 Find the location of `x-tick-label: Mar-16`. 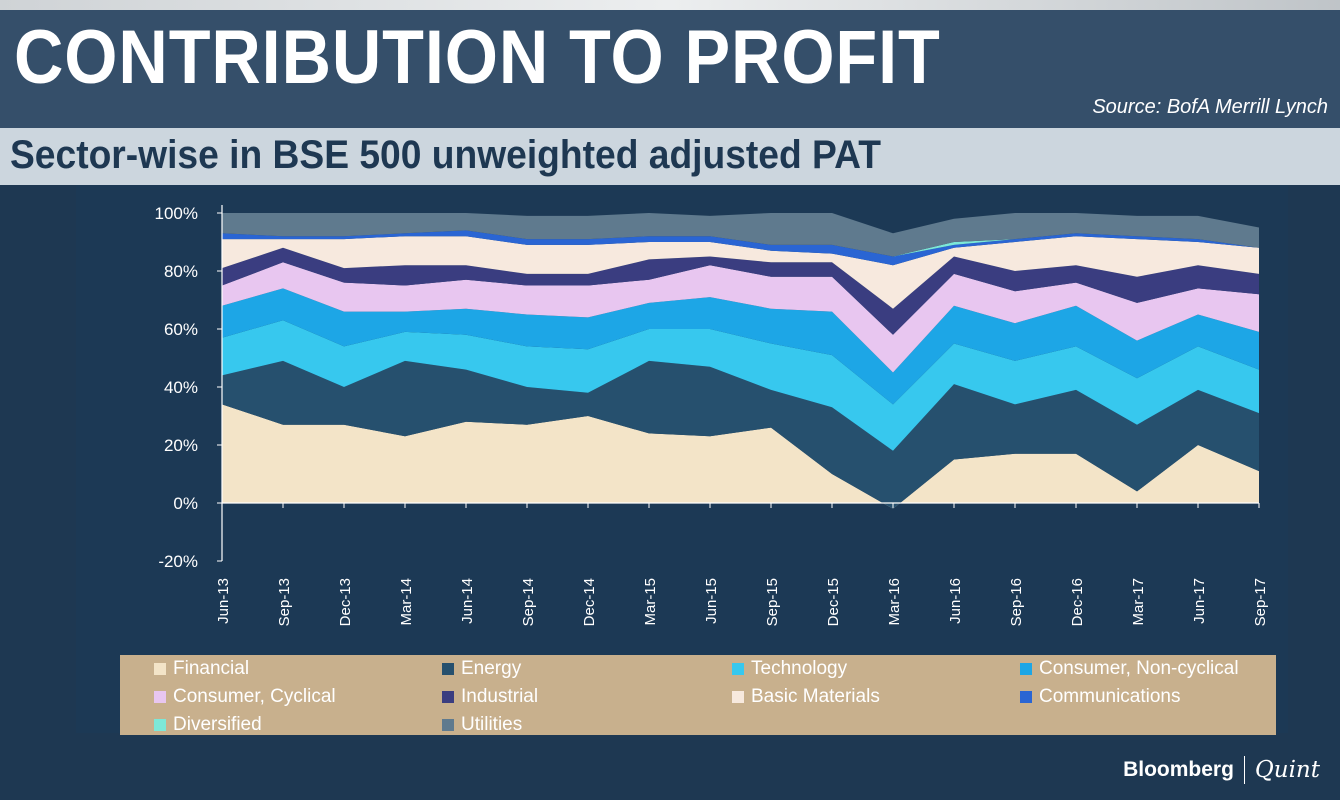

x-tick-label: Mar-16 is located at coordinates (894, 602).